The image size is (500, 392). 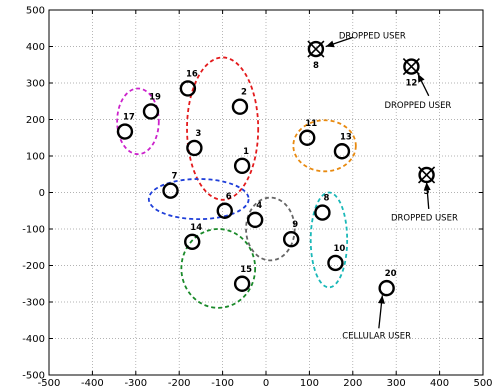 What do you see at coordinates (135, 383) in the screenshot?
I see `x-tick-label: -300` at bounding box center [135, 383].